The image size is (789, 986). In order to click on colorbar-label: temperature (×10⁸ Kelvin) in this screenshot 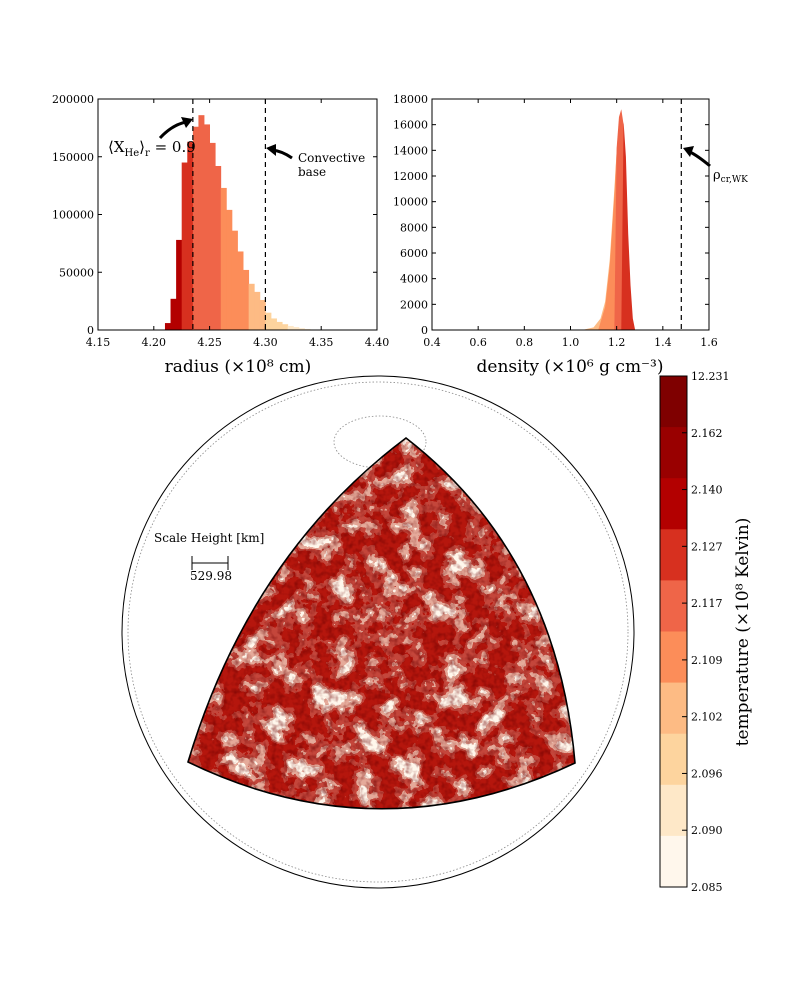, I will do `click(743, 632)`.